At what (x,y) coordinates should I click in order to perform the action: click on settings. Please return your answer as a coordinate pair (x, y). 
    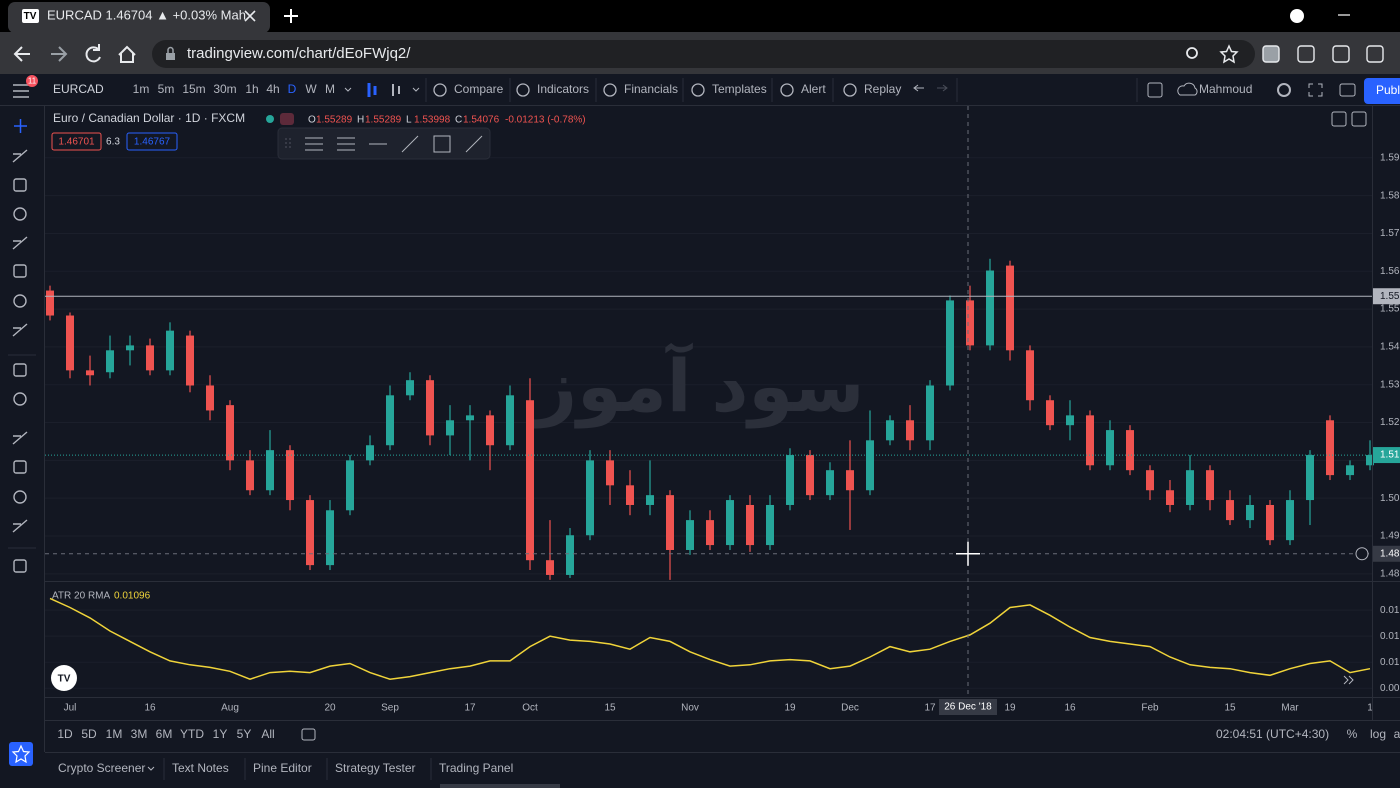
    Looking at the image, I should click on (1284, 90).